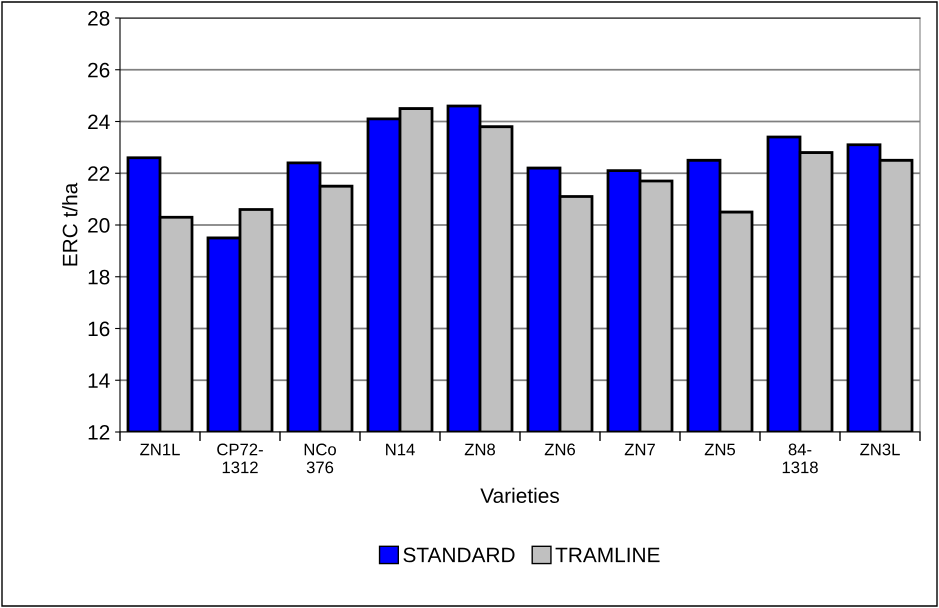 This screenshot has height=608, width=939. Describe the element at coordinates (99, 329) in the screenshot. I see `y-tick-label: 16` at that location.